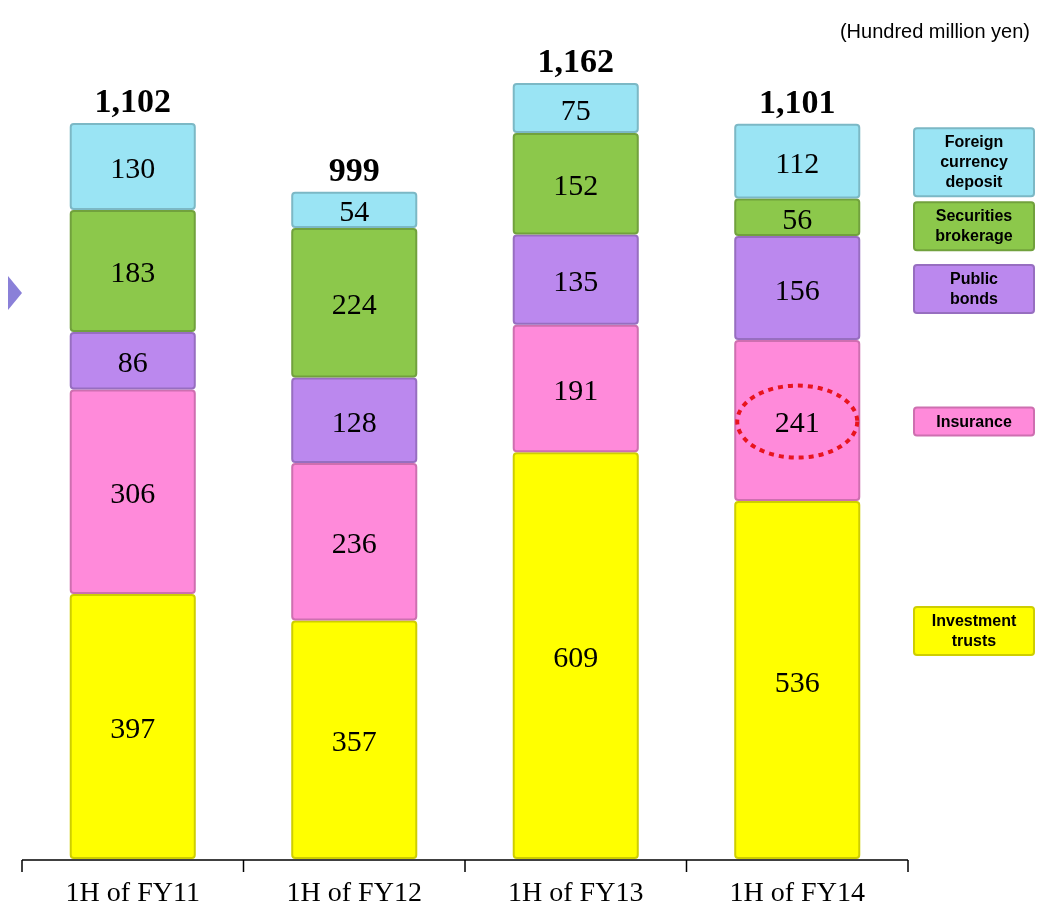  What do you see at coordinates (974, 226) in the screenshot?
I see `text: Securities brokerage` at bounding box center [974, 226].